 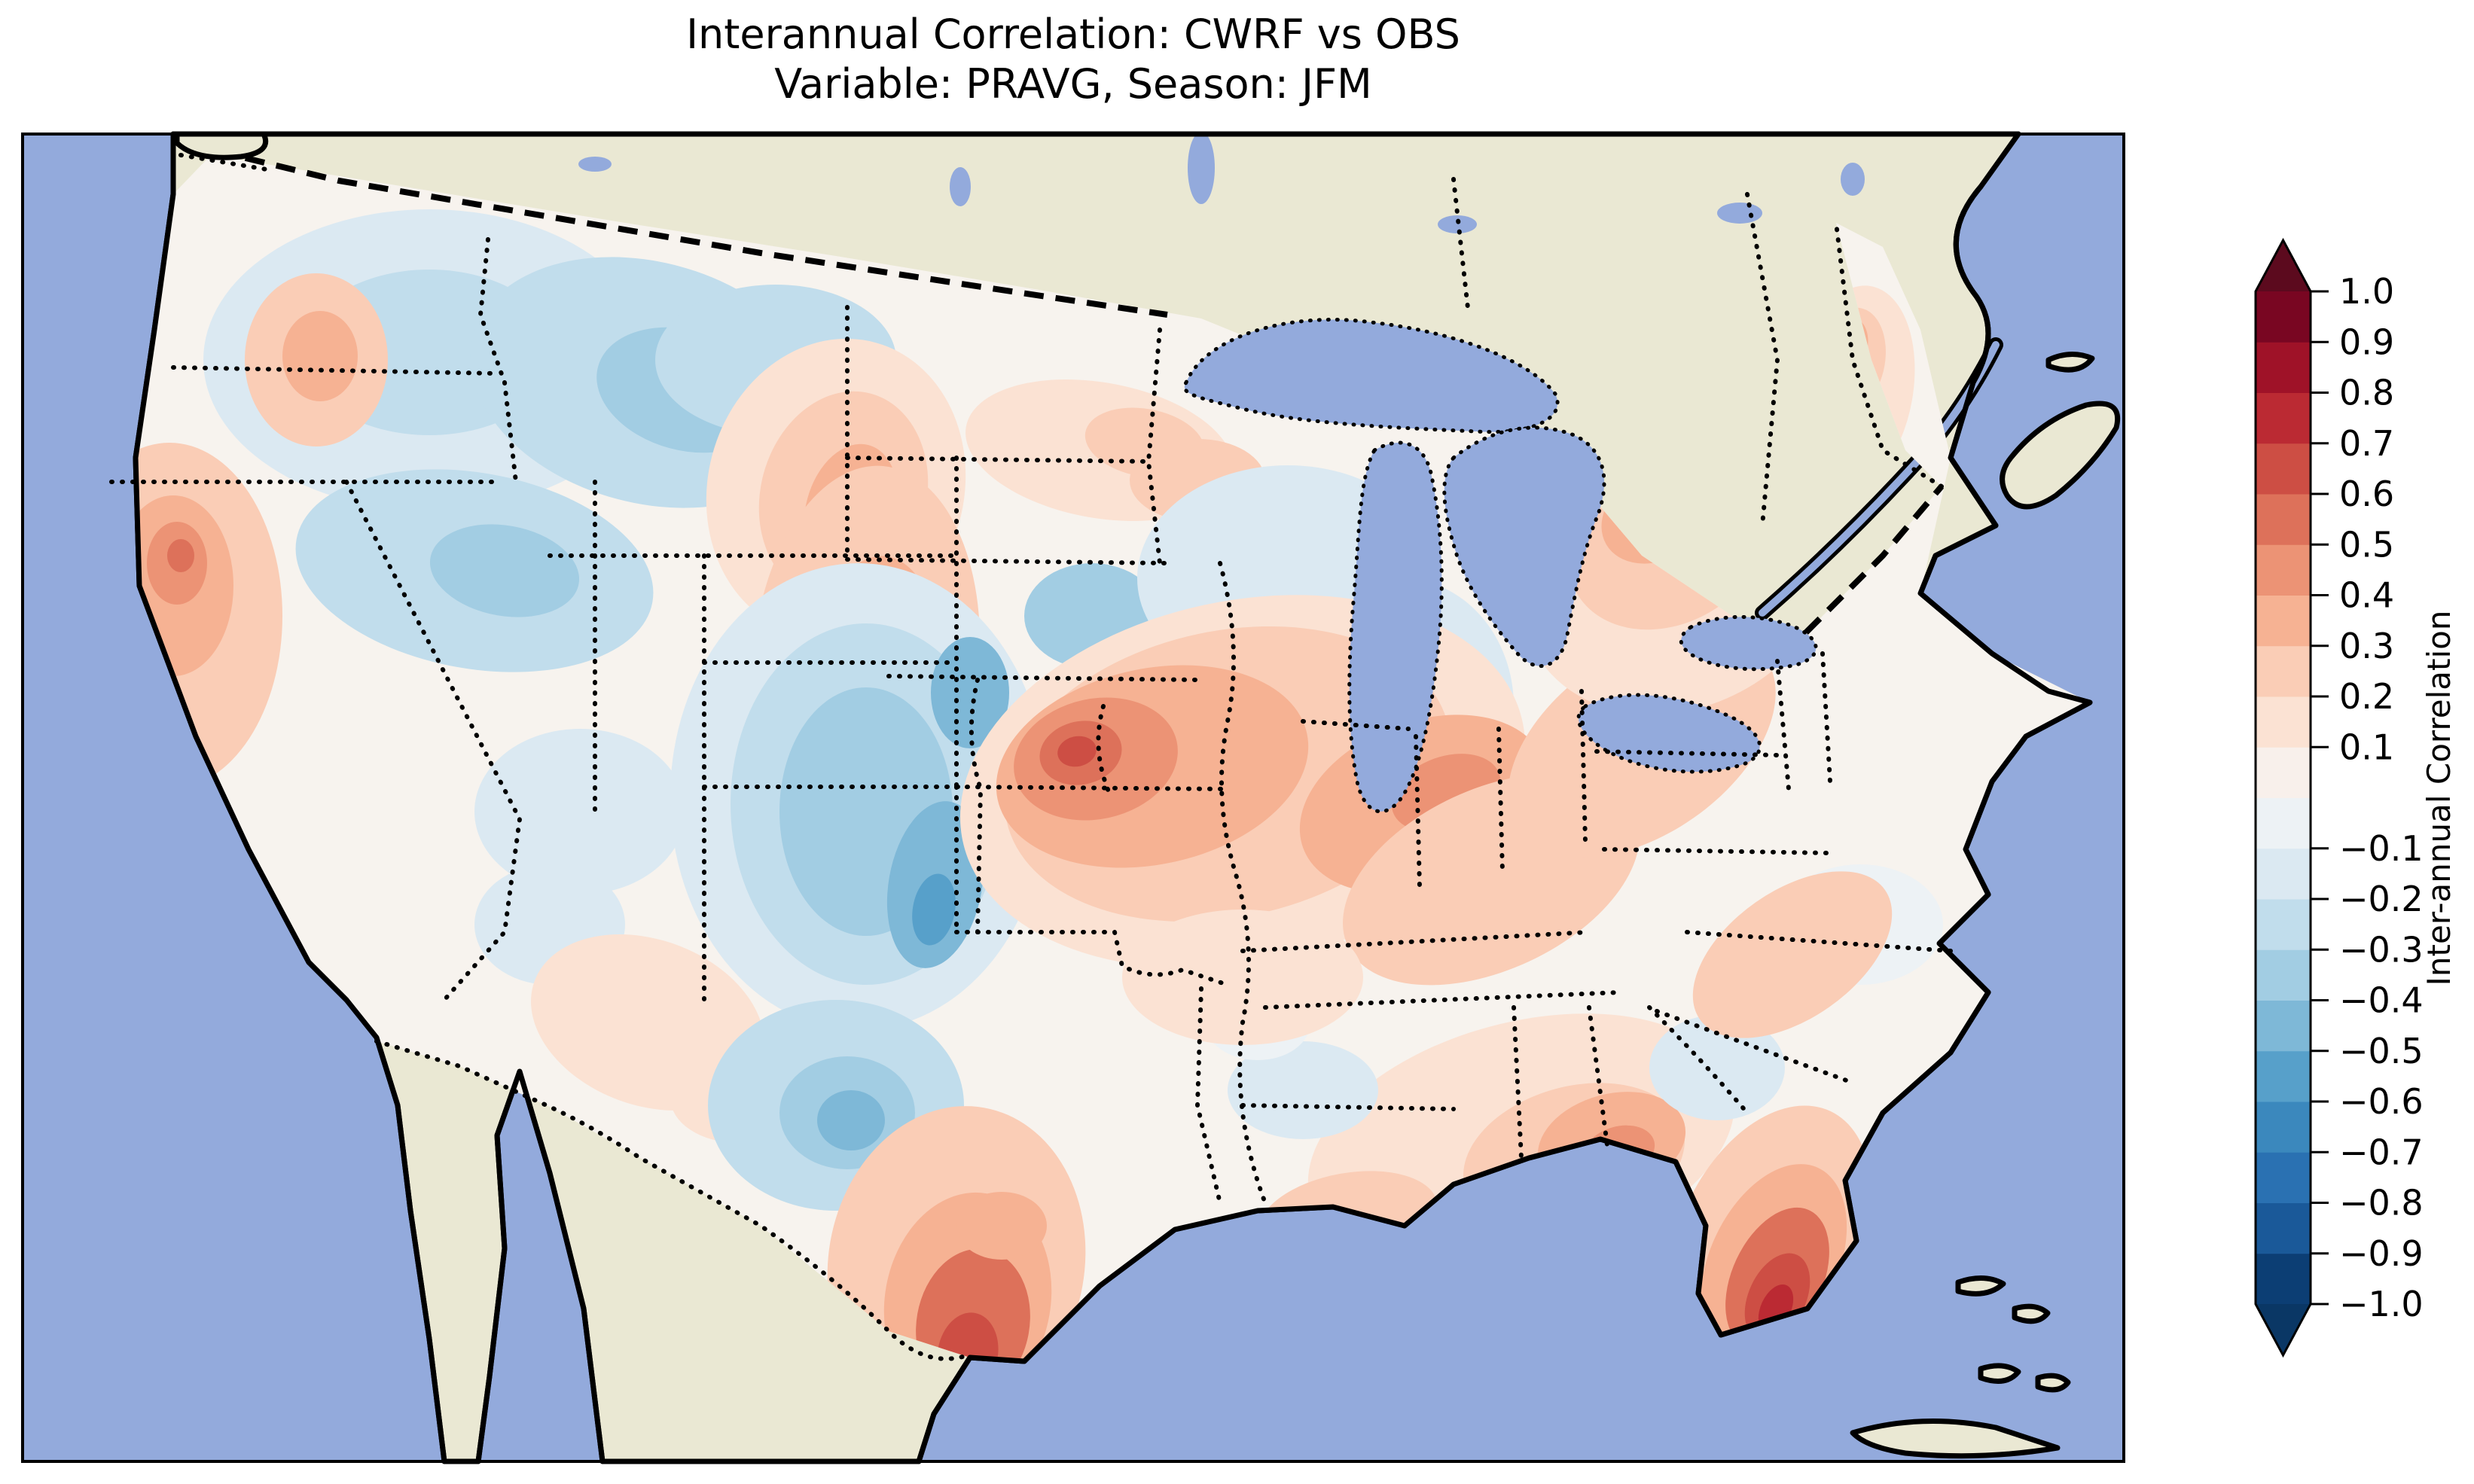 What do you see at coordinates (2366, 646) in the screenshot?
I see `colorbar-tick-label: 0.3` at bounding box center [2366, 646].